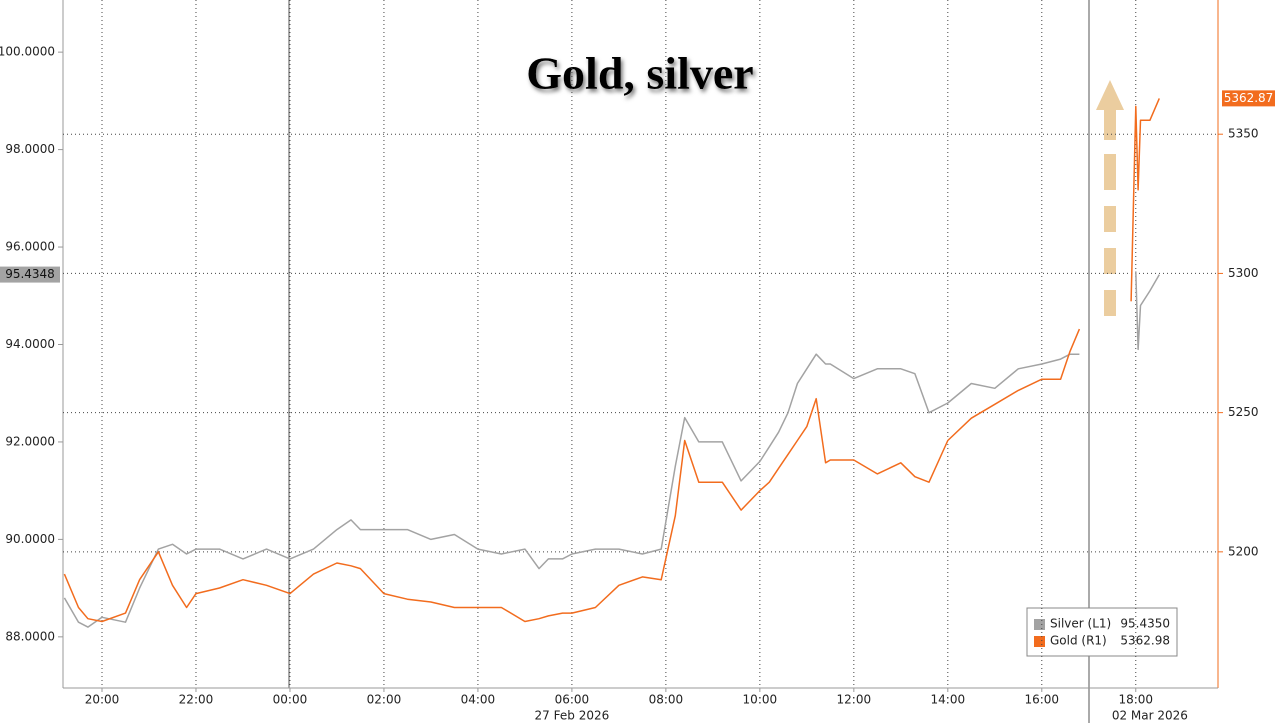  What do you see at coordinates (854, 700) in the screenshot?
I see `x-tick-label: 12:00` at bounding box center [854, 700].